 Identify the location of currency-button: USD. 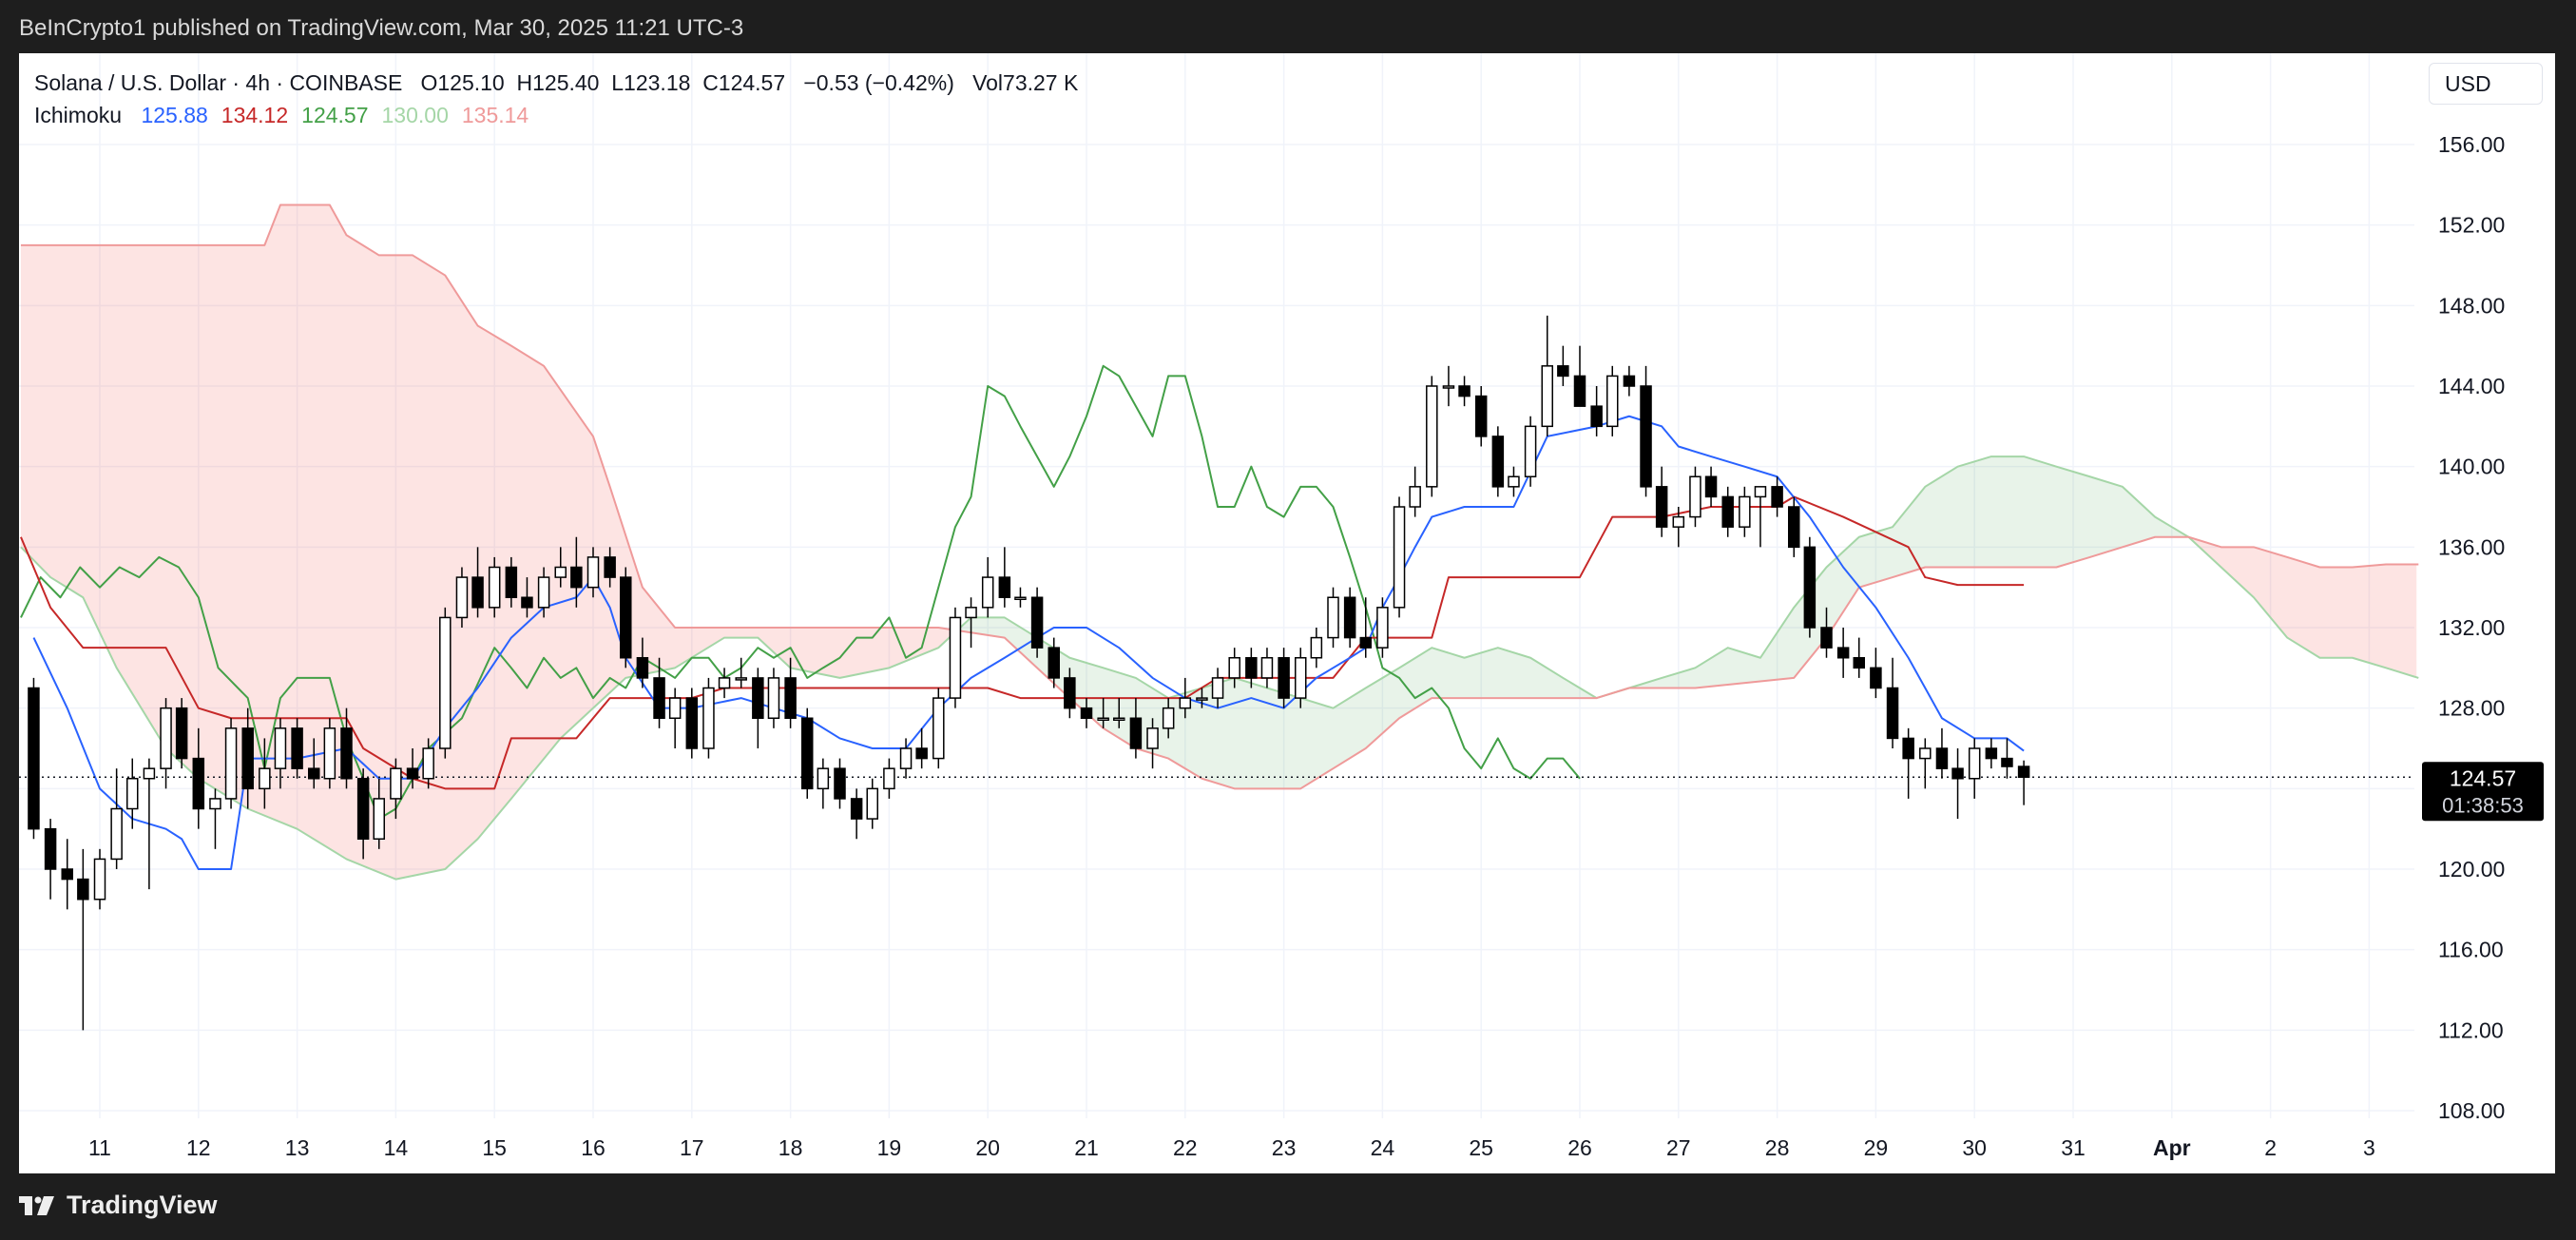
(2486, 84).